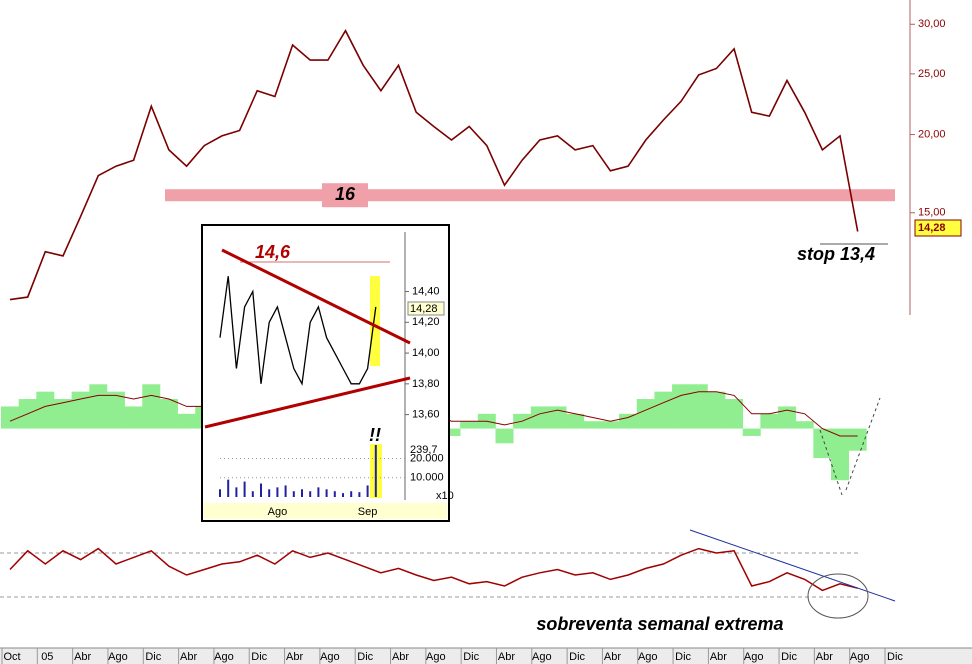 The image size is (972, 664). I want to click on x-tick-label: Oct, so click(11, 657).